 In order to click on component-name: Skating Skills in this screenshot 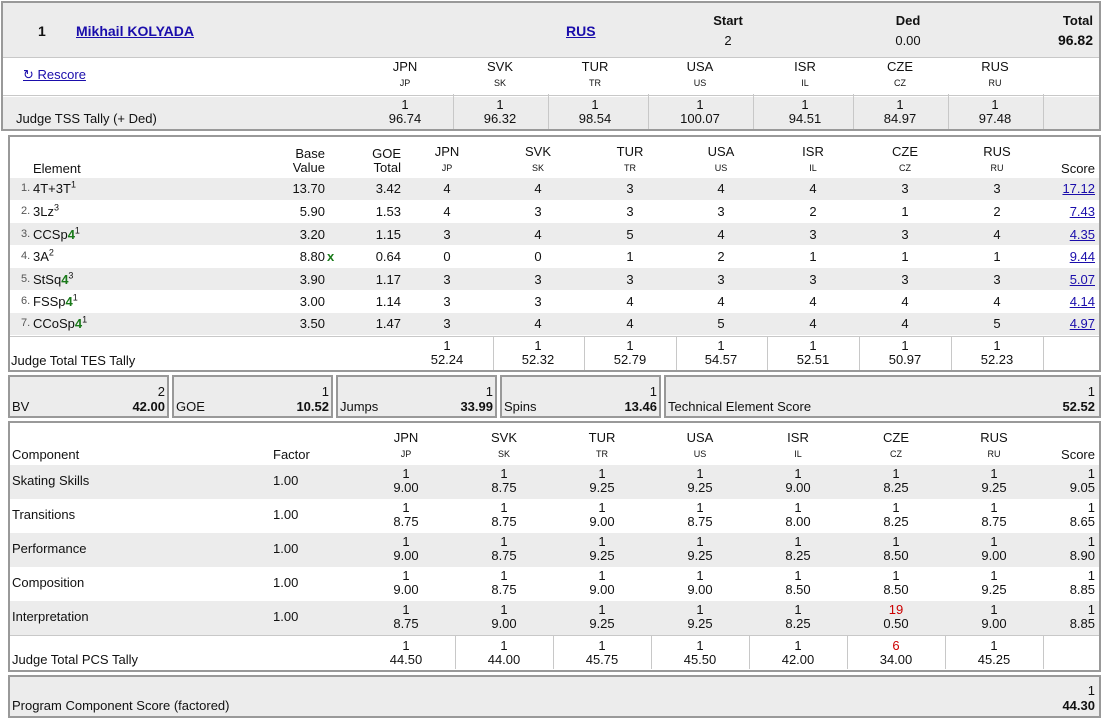, I will do `click(51, 480)`.